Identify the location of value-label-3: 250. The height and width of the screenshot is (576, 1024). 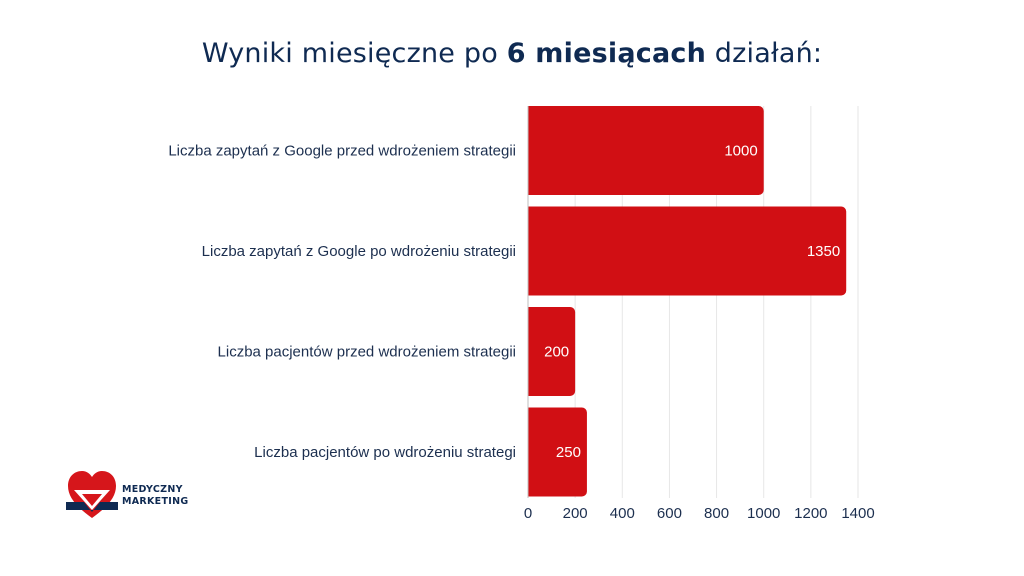
(568, 452).